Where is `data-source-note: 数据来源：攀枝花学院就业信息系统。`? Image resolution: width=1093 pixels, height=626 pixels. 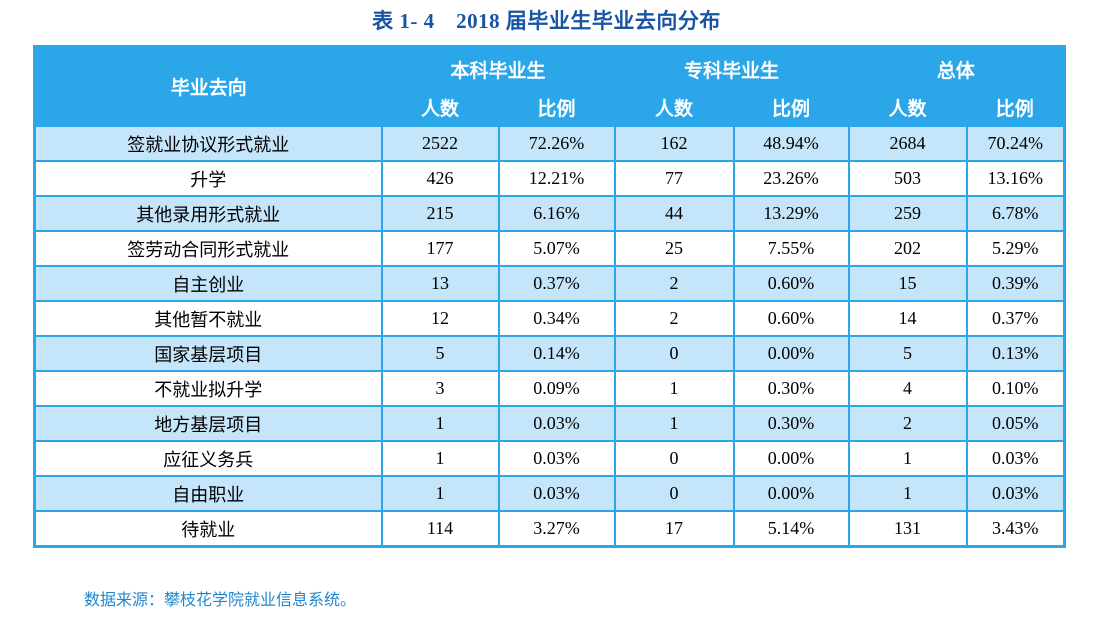 data-source-note: 数据来源：攀枝花学院就业信息系统。 is located at coordinates (220, 600).